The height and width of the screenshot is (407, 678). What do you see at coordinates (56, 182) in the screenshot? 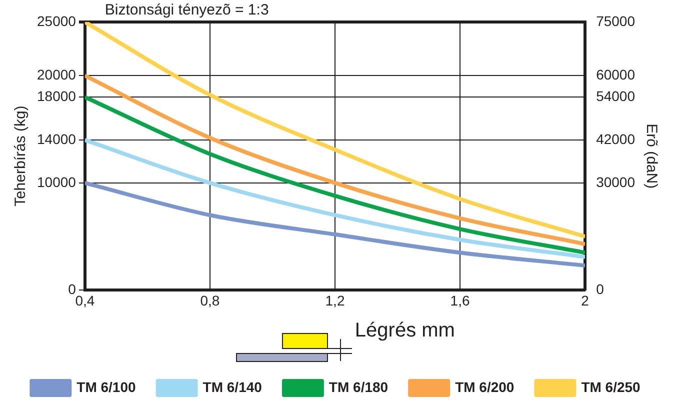
I see `y-tick-label: 10000` at bounding box center [56, 182].